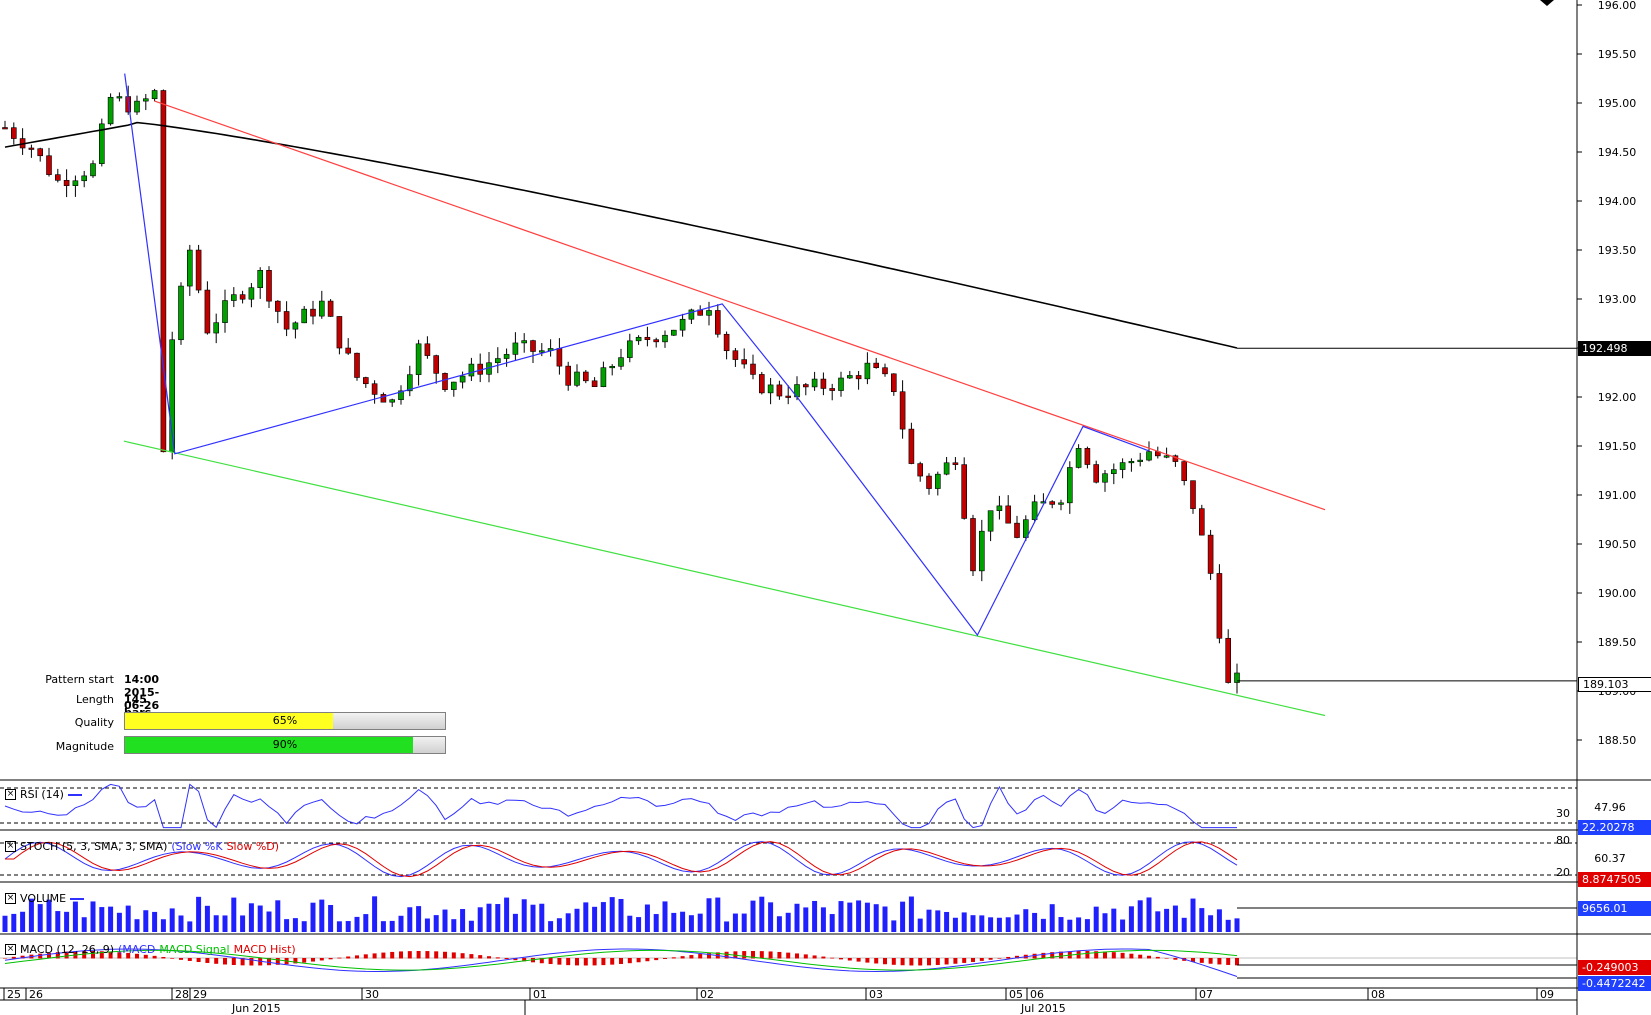 The width and height of the screenshot is (1651, 1015). What do you see at coordinates (94, 722) in the screenshot?
I see `quality-label: Quality` at bounding box center [94, 722].